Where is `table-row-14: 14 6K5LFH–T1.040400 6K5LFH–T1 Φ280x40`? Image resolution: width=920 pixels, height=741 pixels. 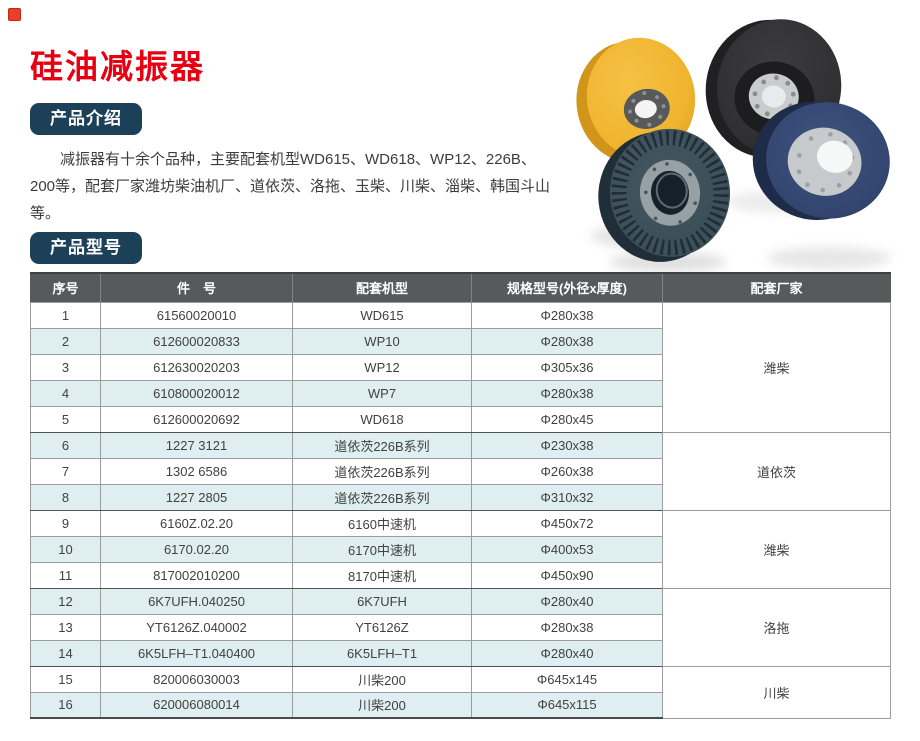 table-row-14: 14 6K5LFH–T1.040400 6K5LFH–T1 Φ280x40 is located at coordinates (460, 653).